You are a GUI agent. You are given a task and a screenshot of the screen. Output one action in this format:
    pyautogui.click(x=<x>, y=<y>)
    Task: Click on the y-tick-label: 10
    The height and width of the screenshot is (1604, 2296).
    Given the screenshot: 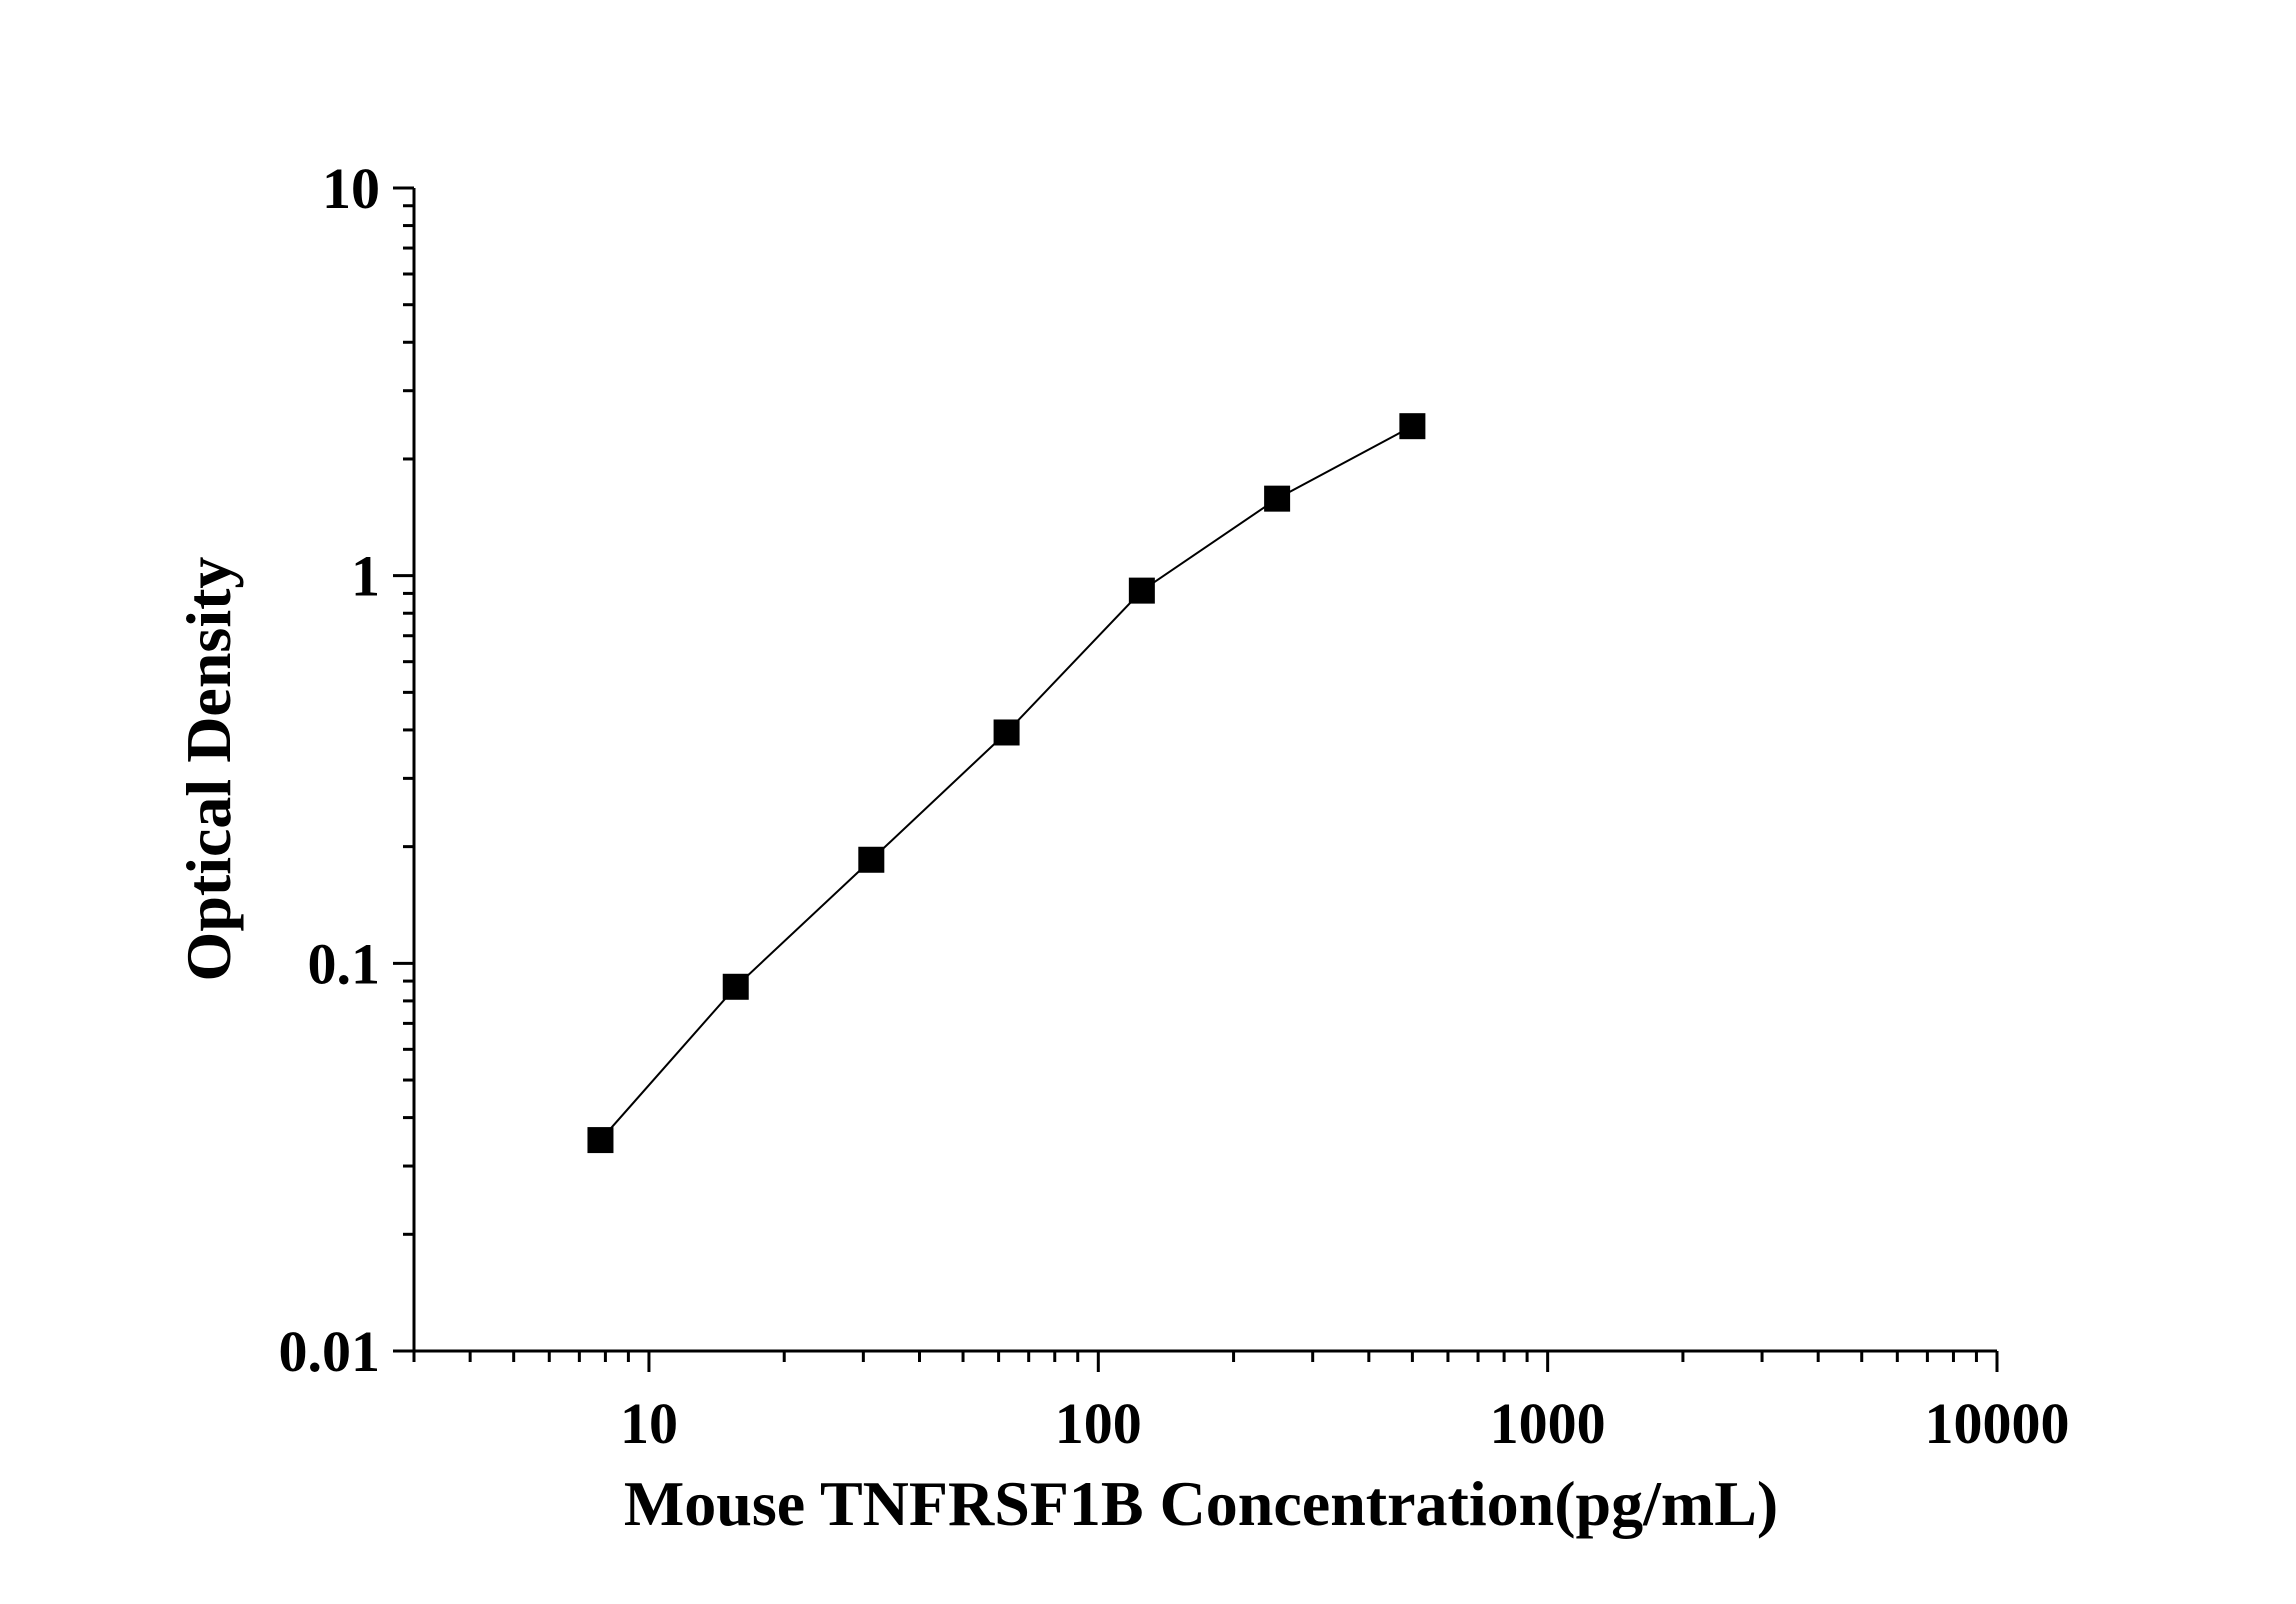 What is the action you would take?
    pyautogui.click(x=351, y=188)
    